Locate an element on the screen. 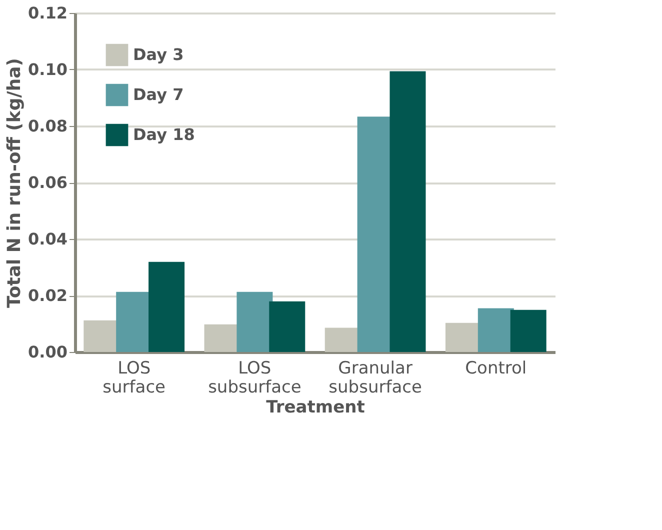  y-tick-label: 0.12 is located at coordinates (48, 13).